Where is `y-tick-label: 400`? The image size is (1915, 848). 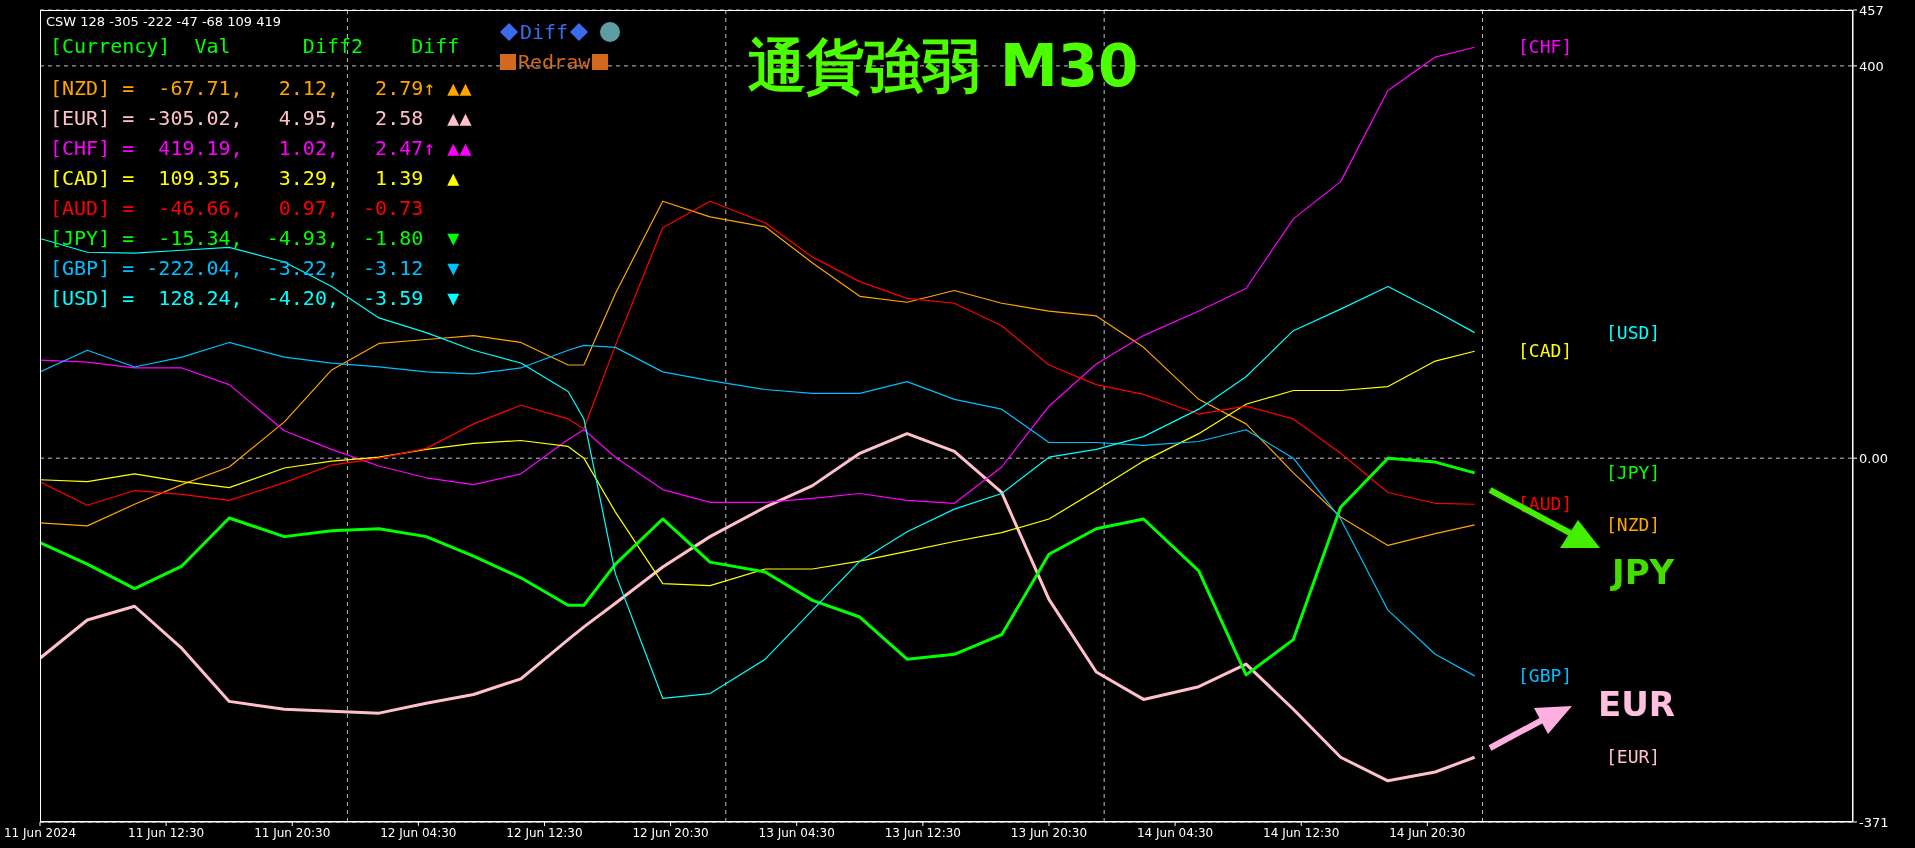 y-tick-label: 400 is located at coordinates (1871, 66).